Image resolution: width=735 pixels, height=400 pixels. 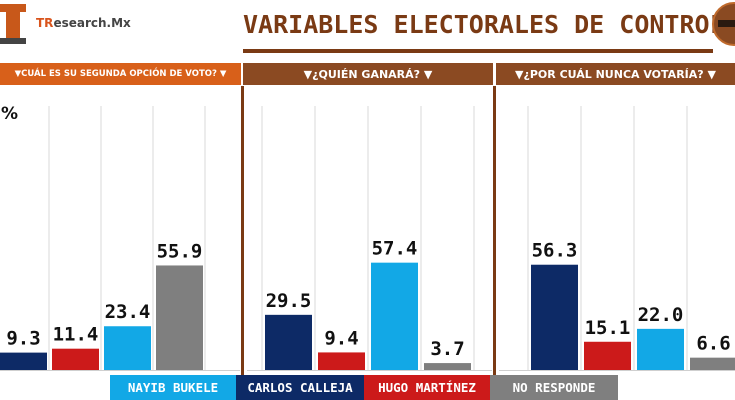 I want to click on brand-logo-text: TResearch.Mx, so click(x=83, y=23).